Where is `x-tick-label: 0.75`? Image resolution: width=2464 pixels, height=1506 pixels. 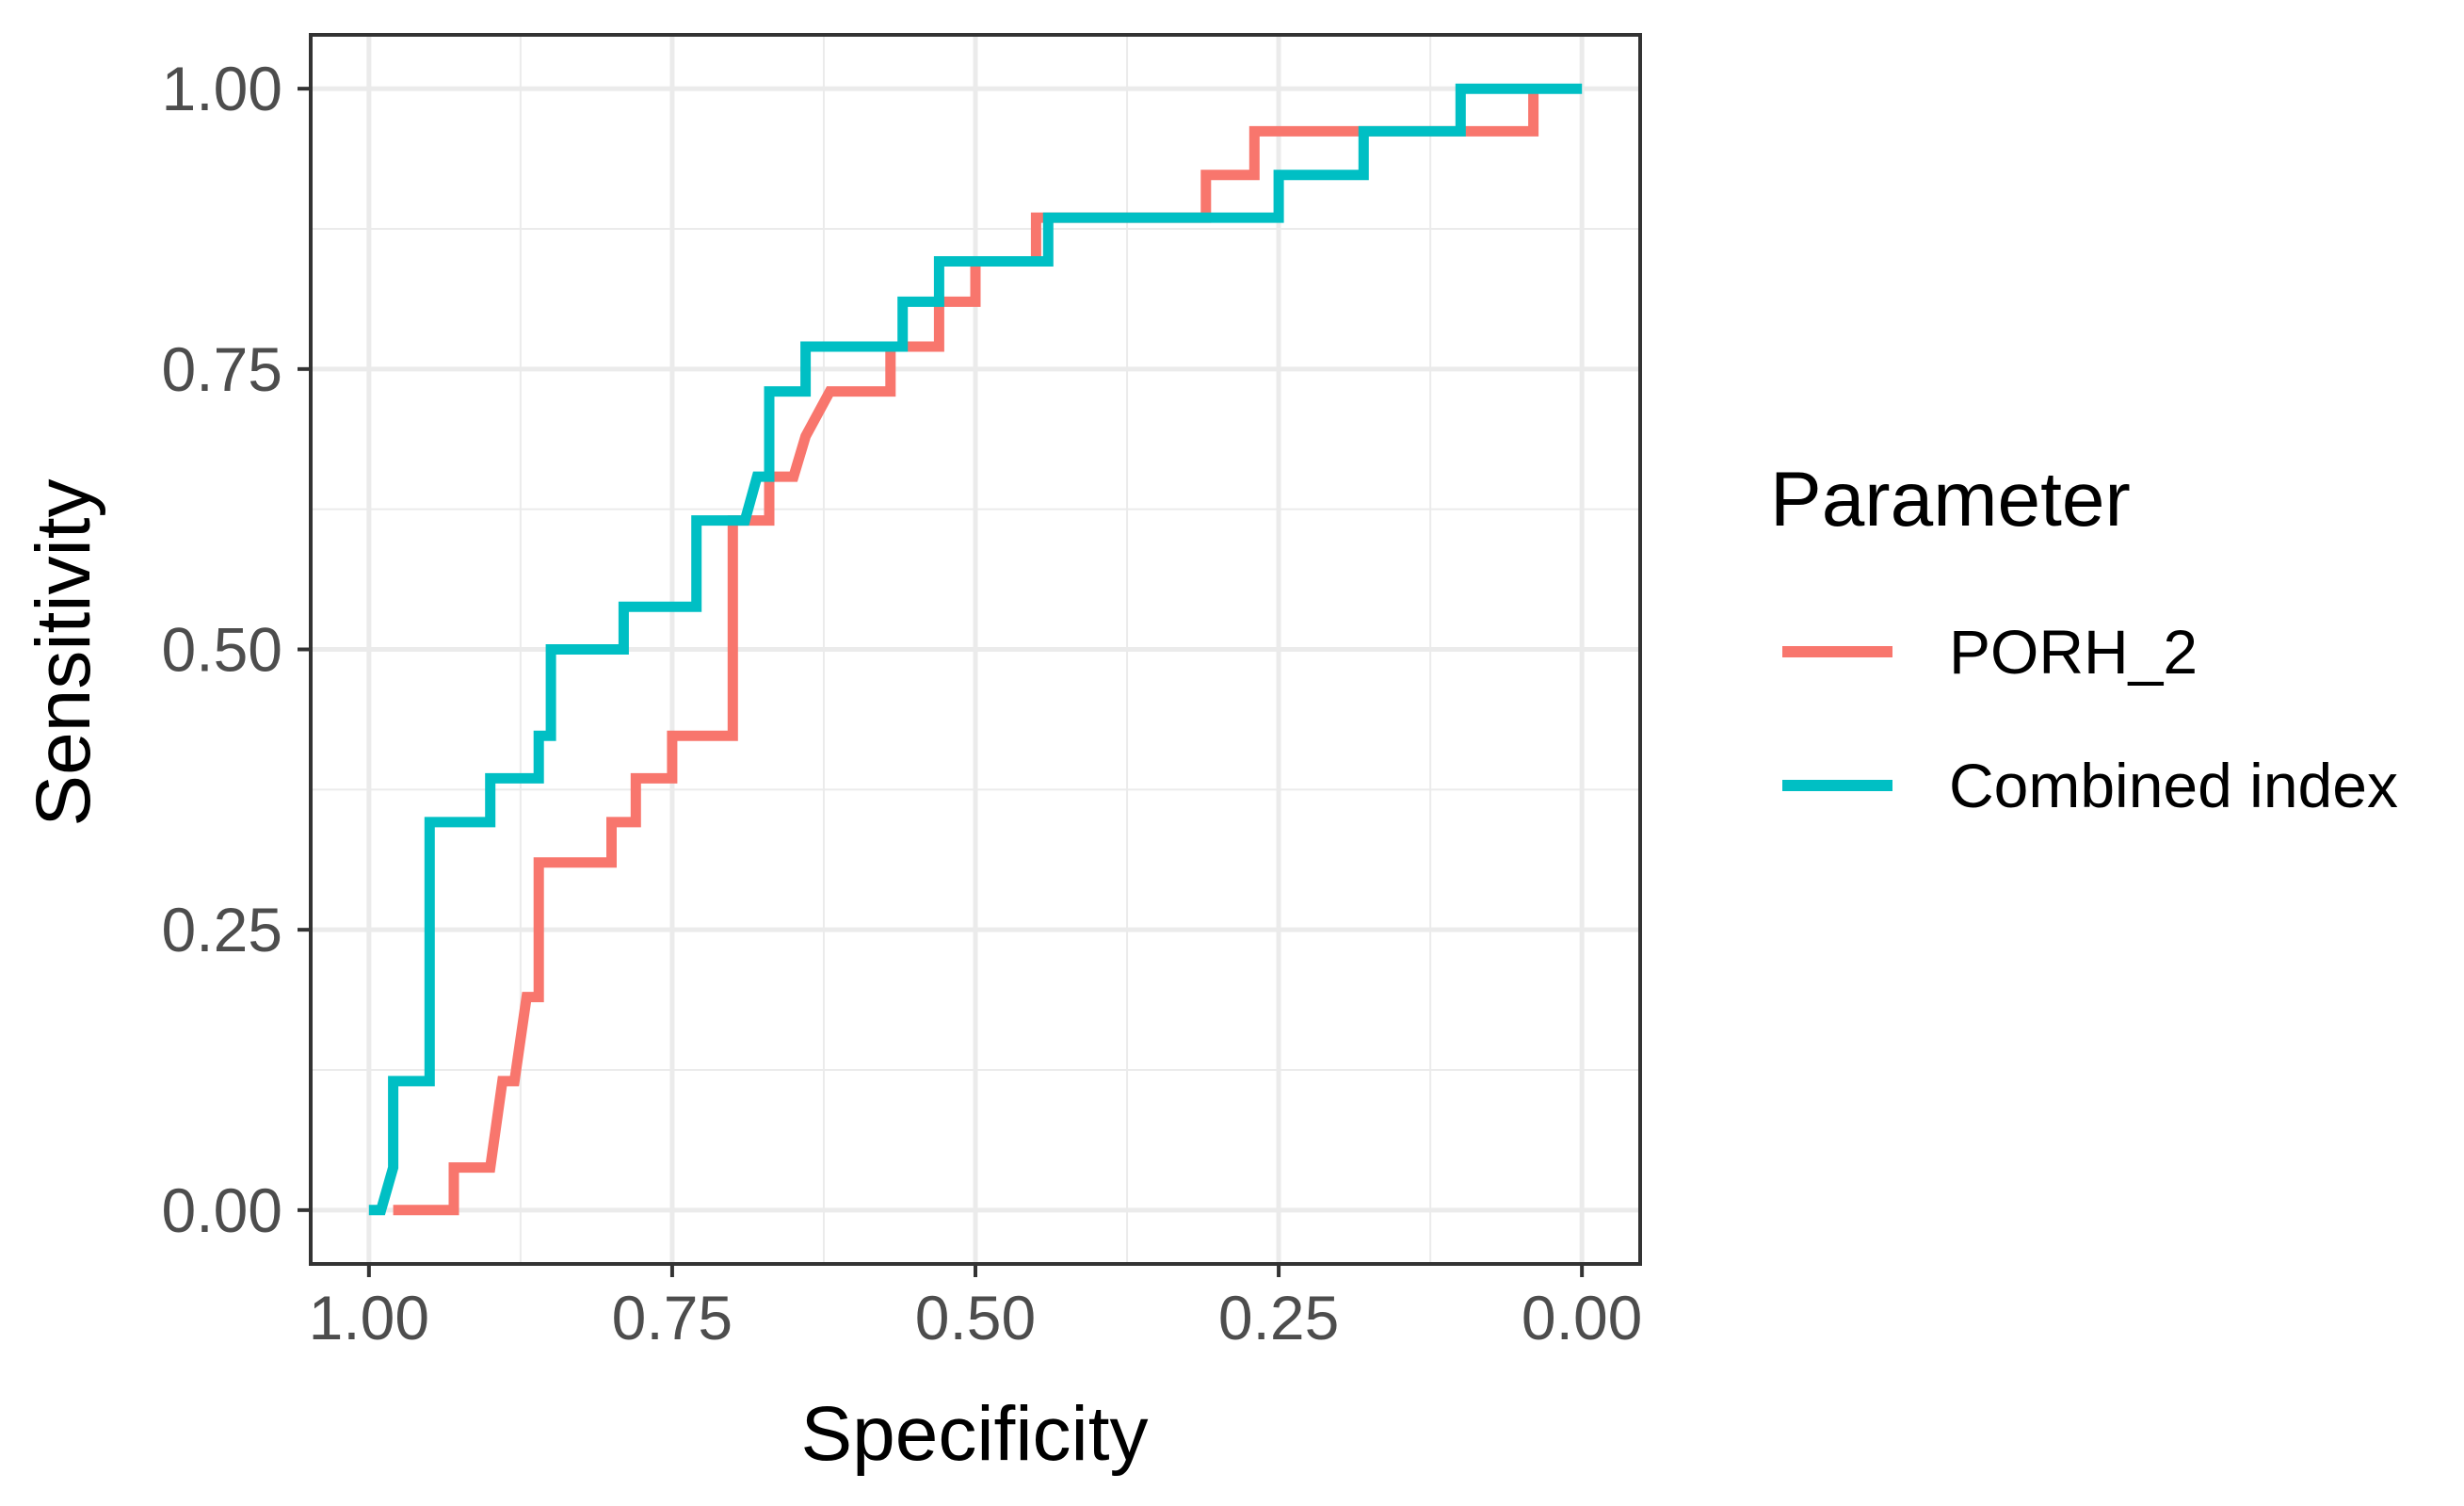 x-tick-label: 0.75 is located at coordinates (672, 1317).